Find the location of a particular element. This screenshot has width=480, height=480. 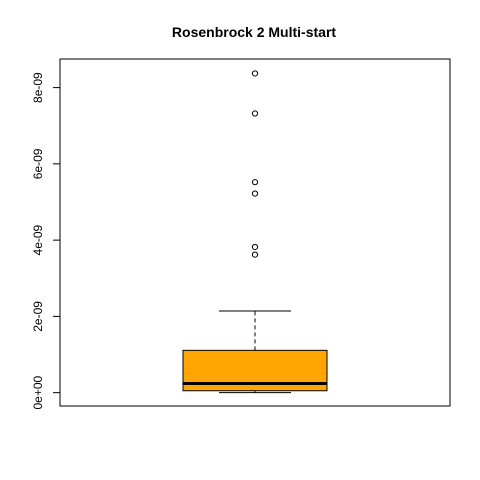

y-tick-label: 0e+00 is located at coordinates (38, 392).